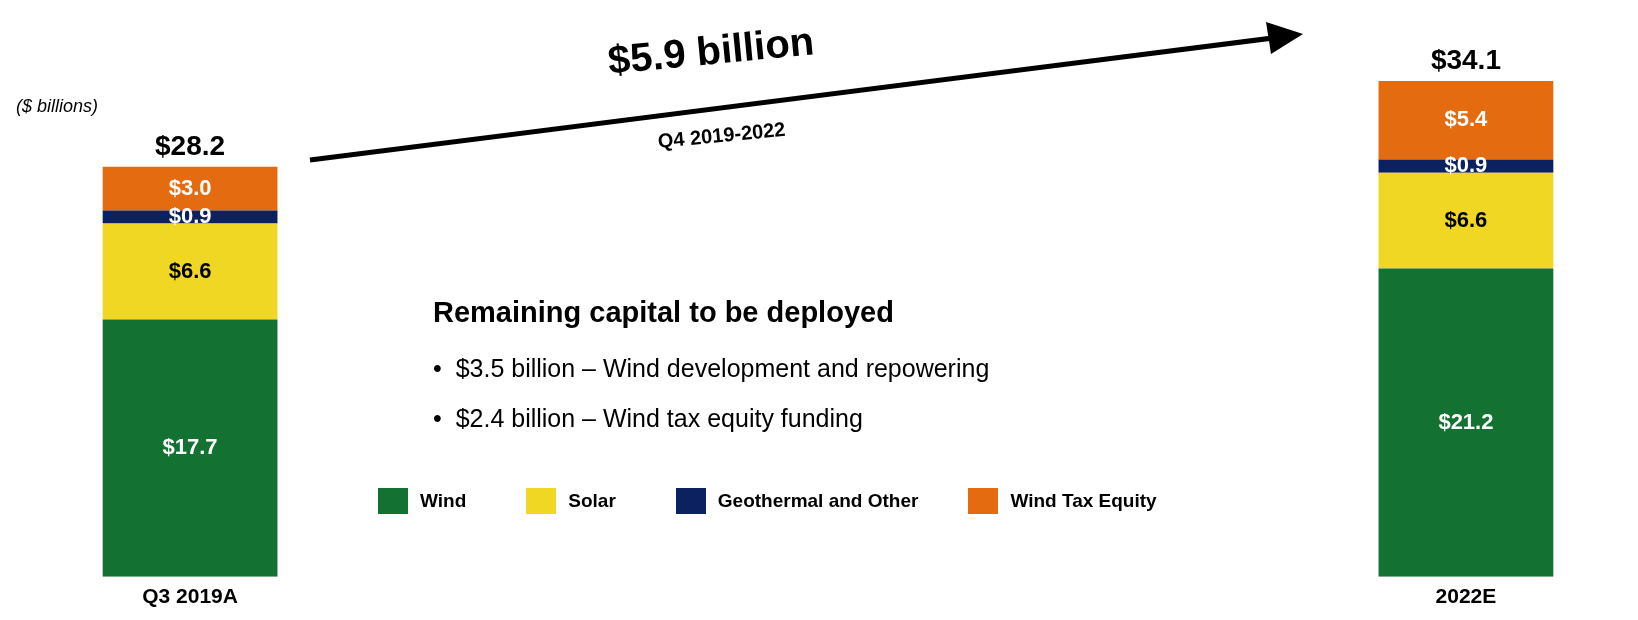 The image size is (1638, 620). Describe the element at coordinates (1466, 119) in the screenshot. I see `data-label: $5.4` at that location.